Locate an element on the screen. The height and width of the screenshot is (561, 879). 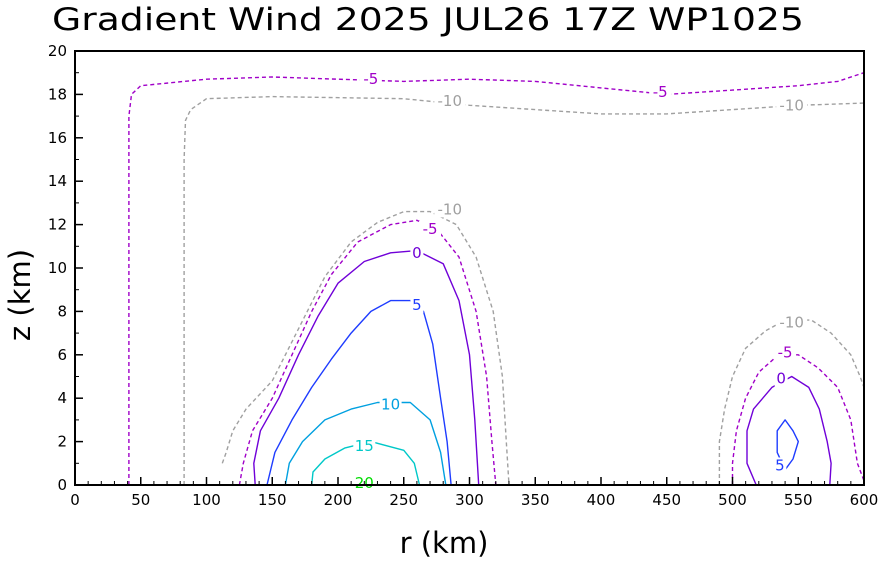
x-tick-label: 200 is located at coordinates (338, 500).